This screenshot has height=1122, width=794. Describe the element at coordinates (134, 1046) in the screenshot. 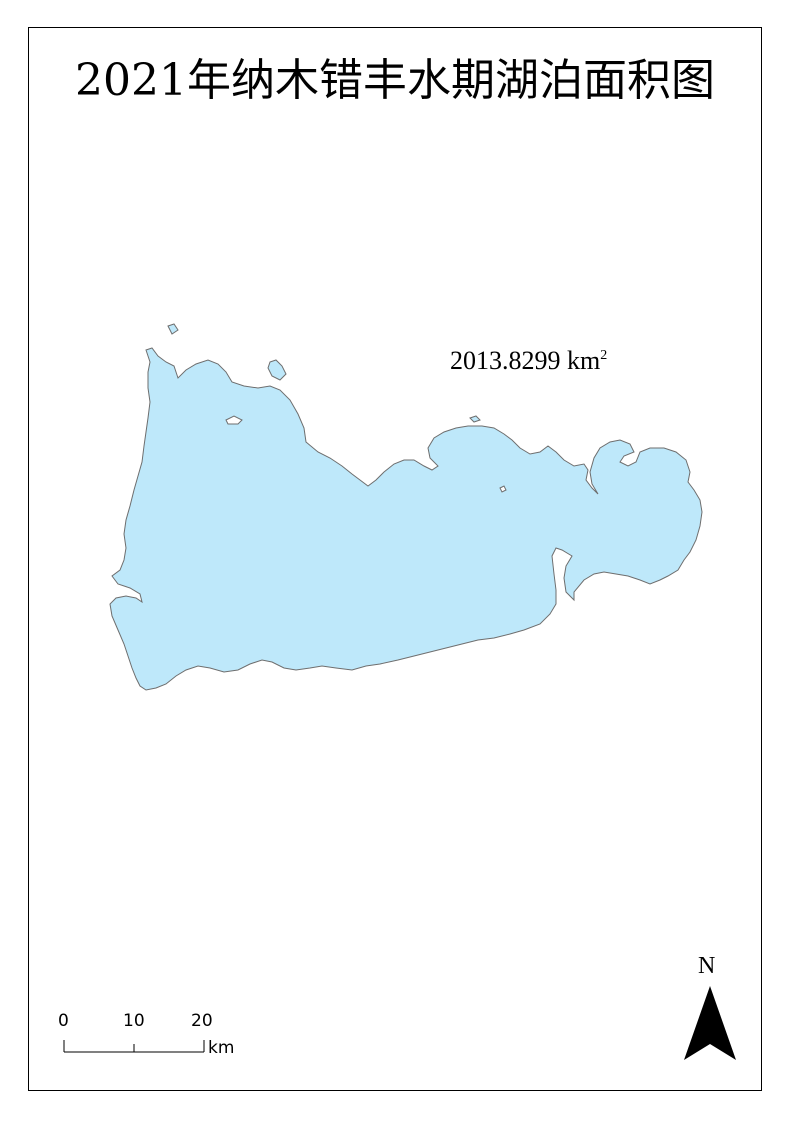

I see `scale-bar` at that location.